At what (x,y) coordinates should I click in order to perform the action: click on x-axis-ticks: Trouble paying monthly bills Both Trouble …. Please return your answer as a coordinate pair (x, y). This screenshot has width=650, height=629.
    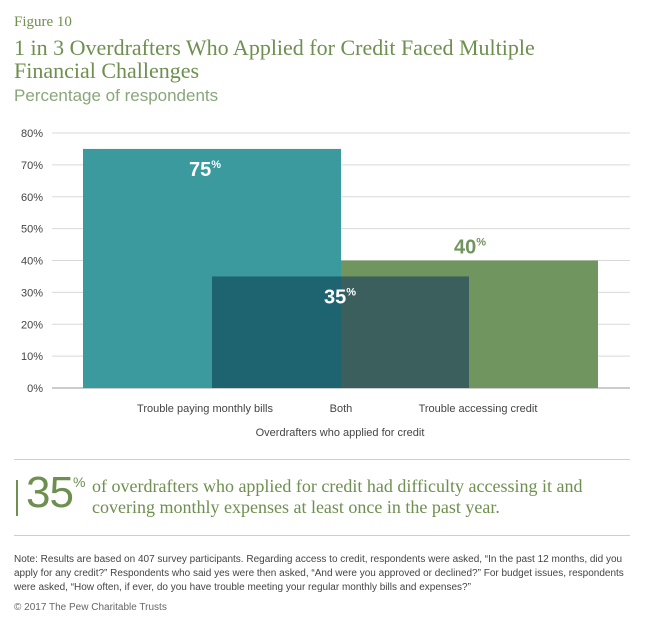
    Looking at the image, I should click on (337, 409).